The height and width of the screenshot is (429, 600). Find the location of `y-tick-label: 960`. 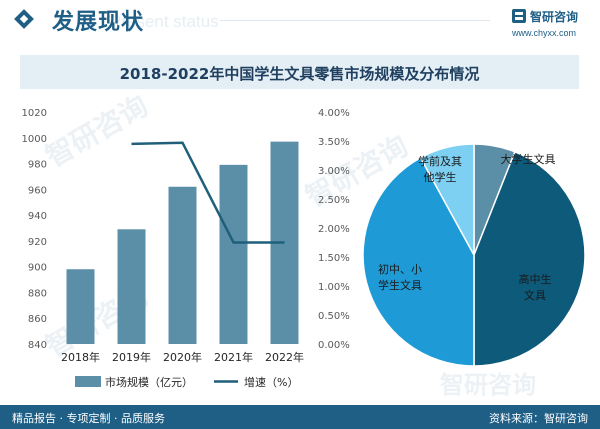

y-tick-label: 960 is located at coordinates (37, 190).